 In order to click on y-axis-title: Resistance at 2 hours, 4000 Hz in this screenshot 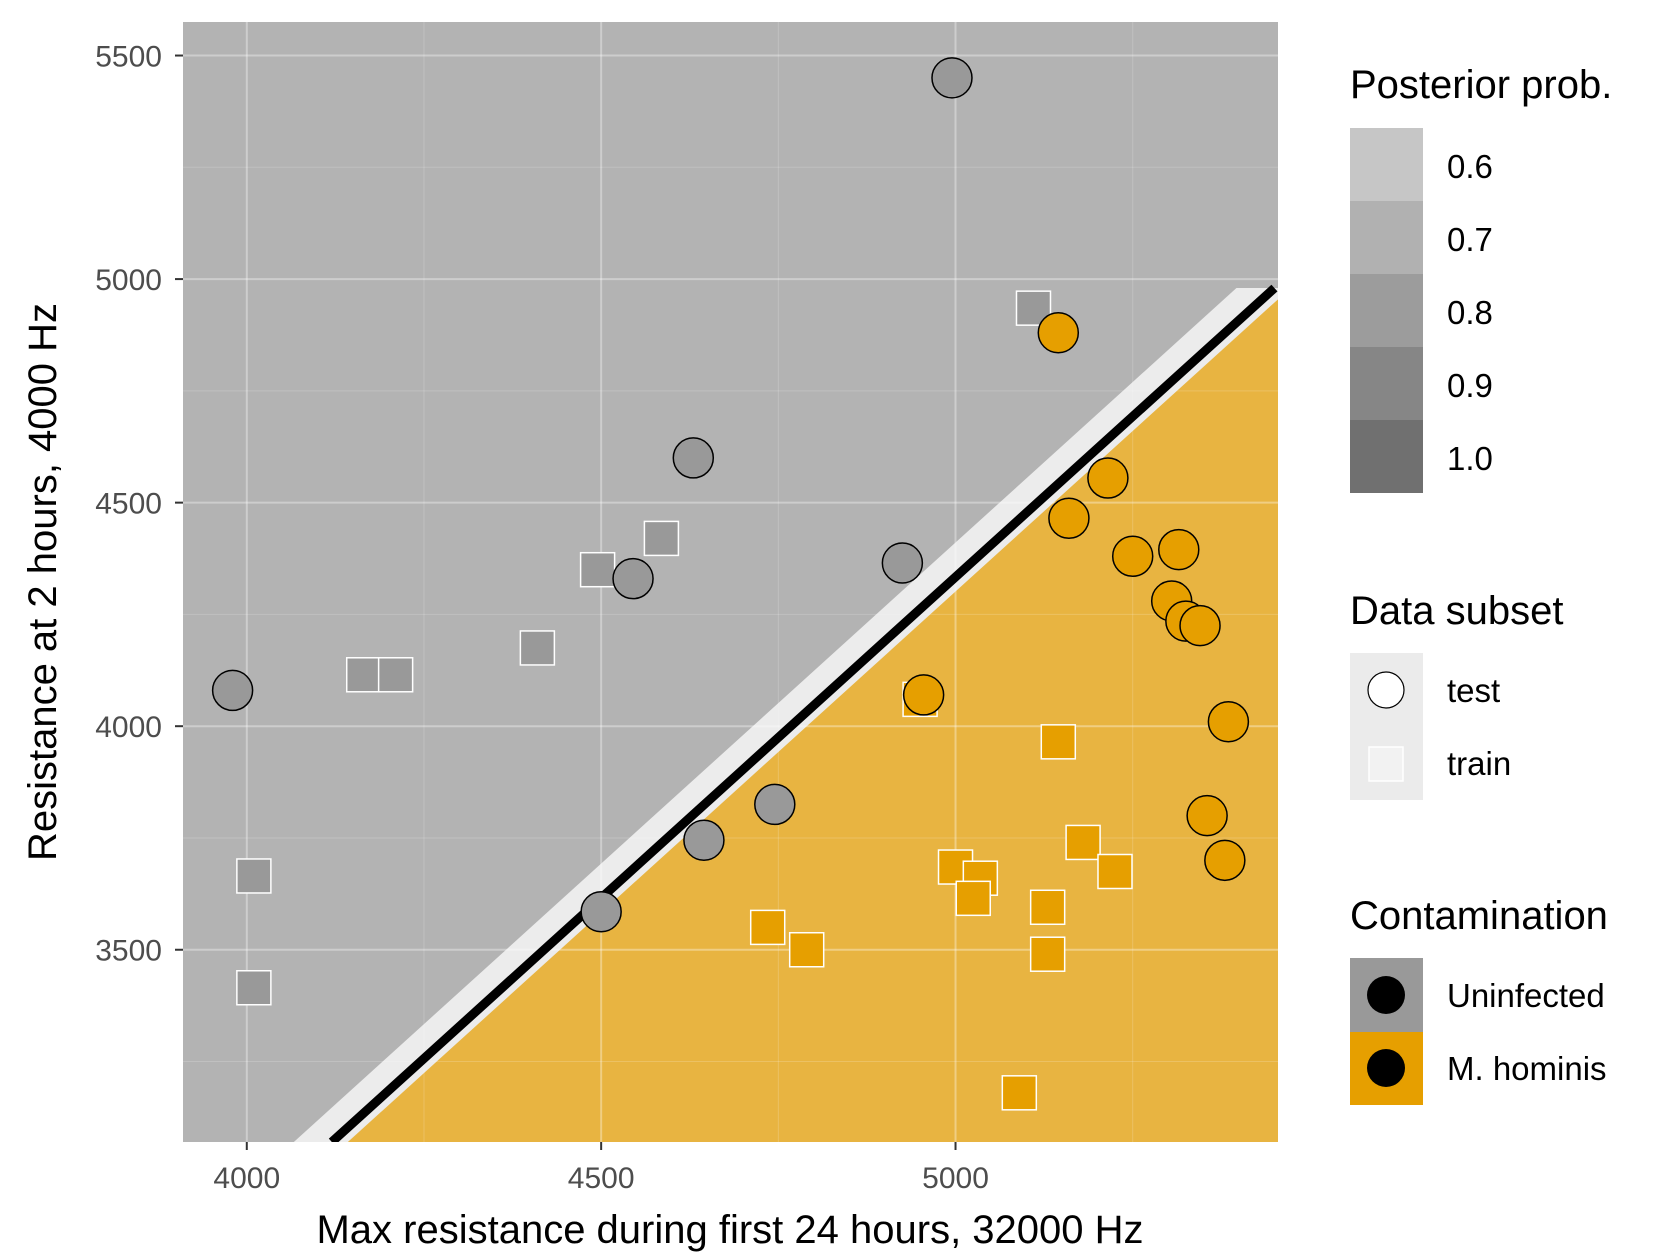, I will do `click(43, 582)`.